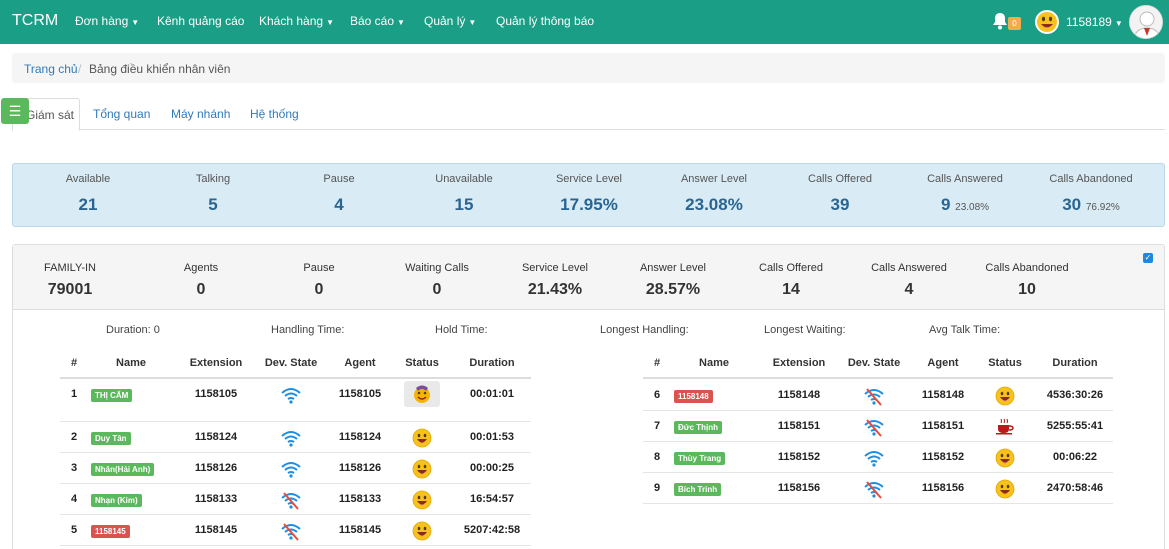  Describe the element at coordinates (295, 437) in the screenshot. I see `table-row: 2 Duy Tân 1158124 1158124 00:01:53` at that location.